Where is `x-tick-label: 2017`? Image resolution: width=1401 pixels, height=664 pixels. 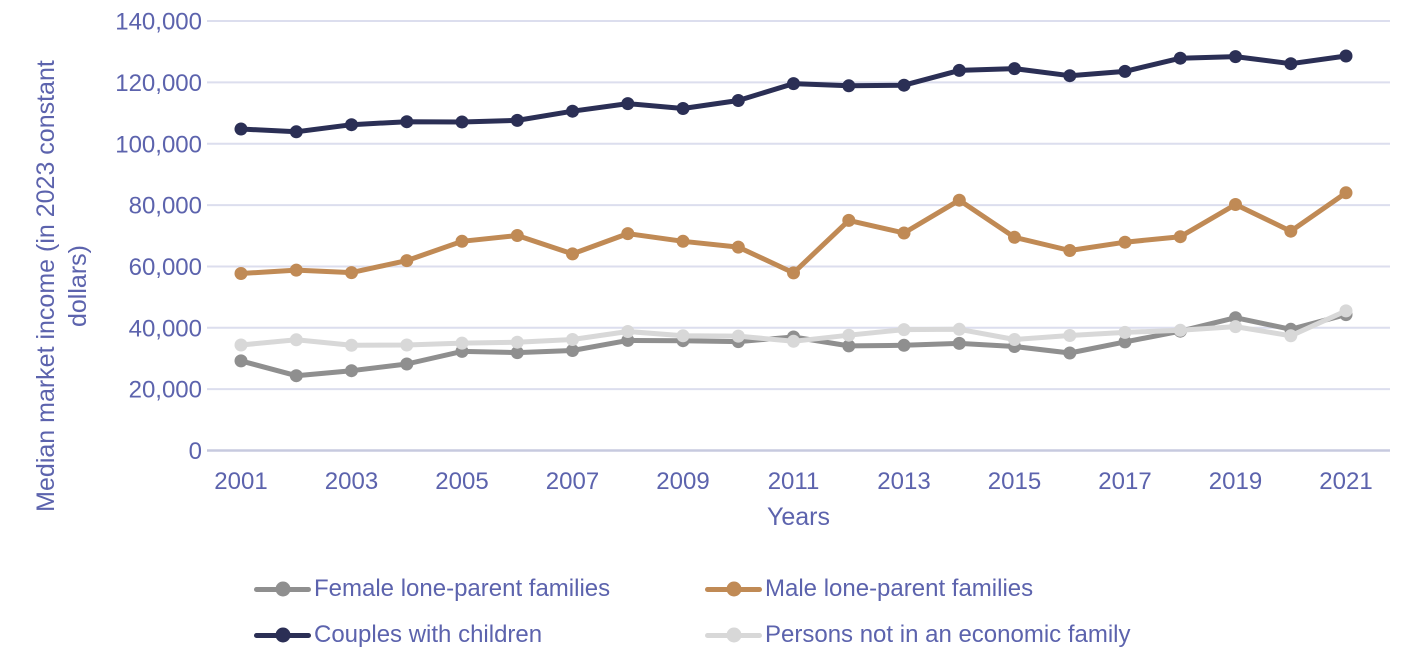 x-tick-label: 2017 is located at coordinates (1124, 481).